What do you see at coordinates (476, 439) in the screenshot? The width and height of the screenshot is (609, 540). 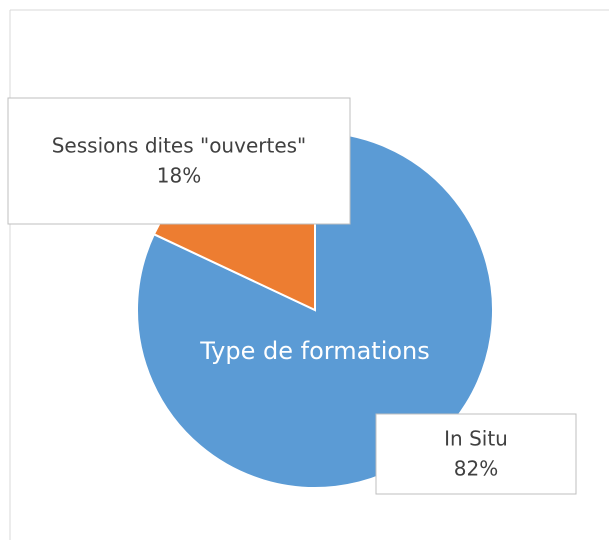 I see `data-label-name: In Situ` at bounding box center [476, 439].